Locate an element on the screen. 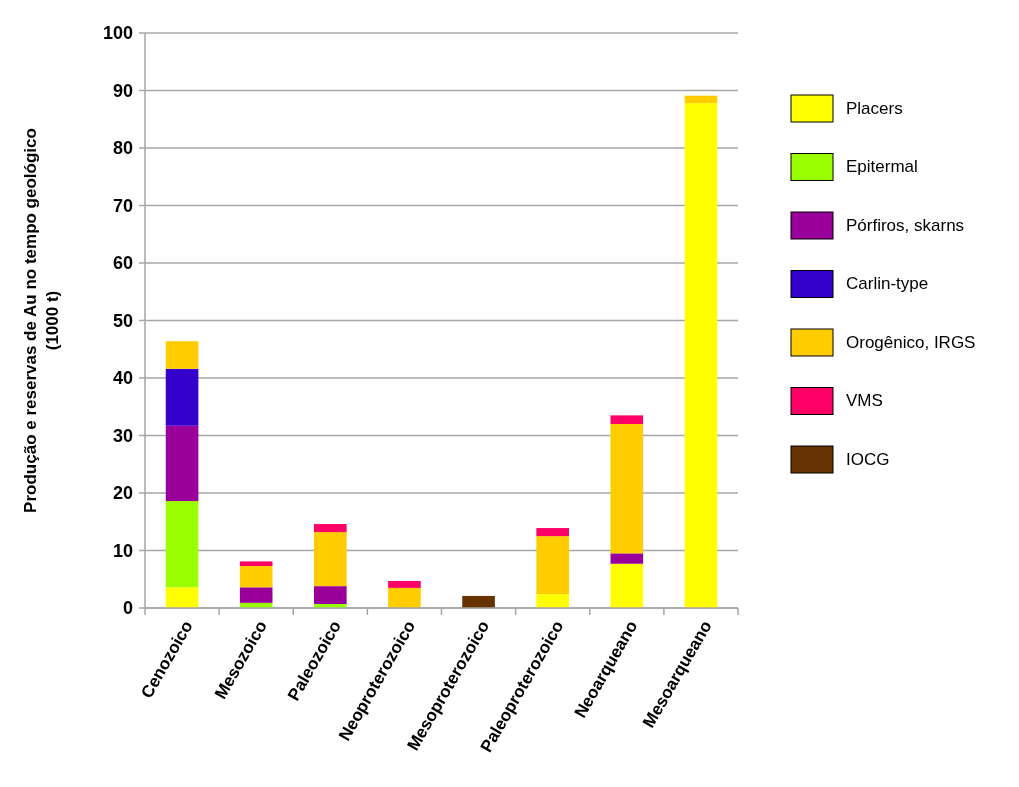 This screenshot has height=787, width=1019. legend-label: Epitermal is located at coordinates (882, 167).